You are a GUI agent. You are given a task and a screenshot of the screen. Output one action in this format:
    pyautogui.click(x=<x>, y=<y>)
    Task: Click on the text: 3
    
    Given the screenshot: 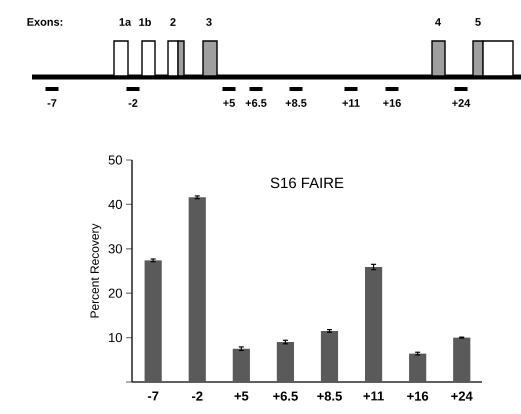 What is the action you would take?
    pyautogui.click(x=209, y=22)
    